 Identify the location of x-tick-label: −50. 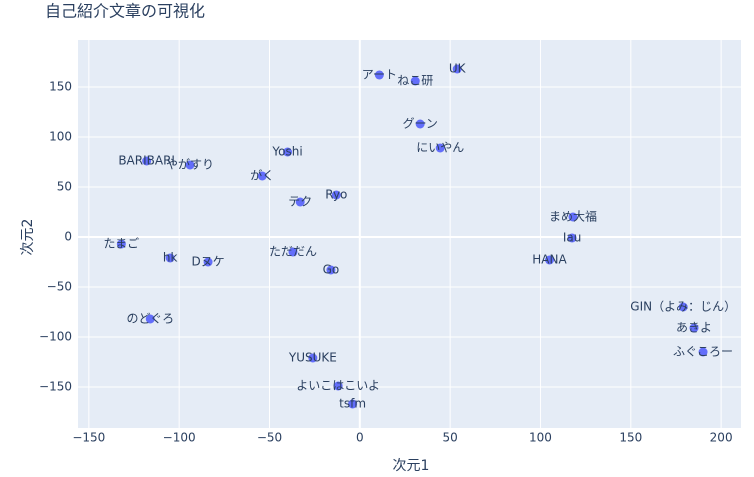
(269, 438).